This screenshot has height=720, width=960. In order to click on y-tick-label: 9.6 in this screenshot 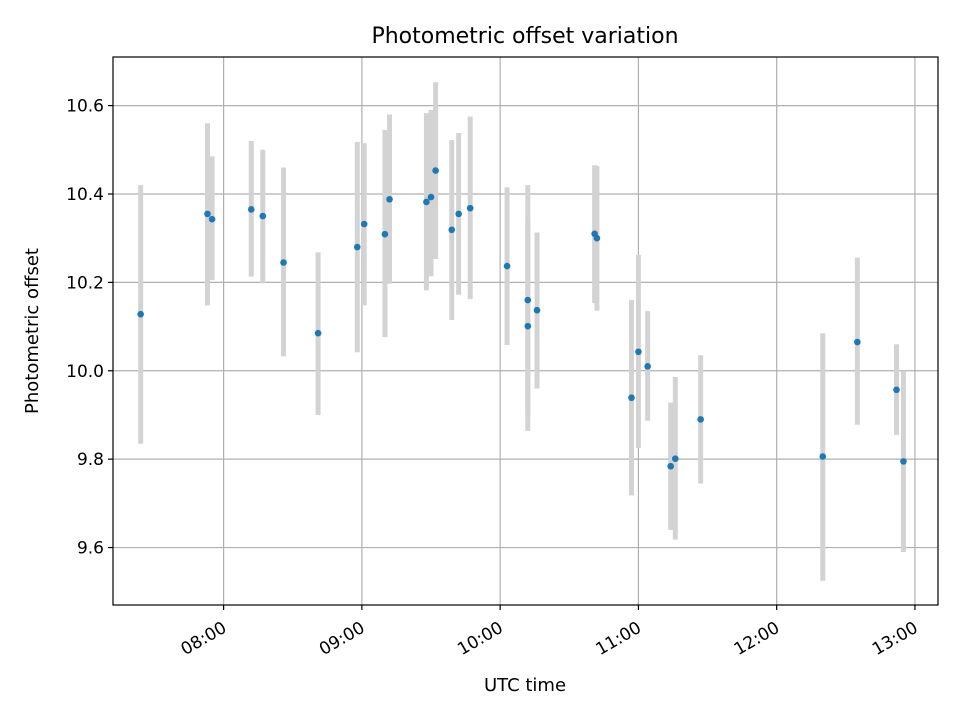, I will do `click(90, 549)`.